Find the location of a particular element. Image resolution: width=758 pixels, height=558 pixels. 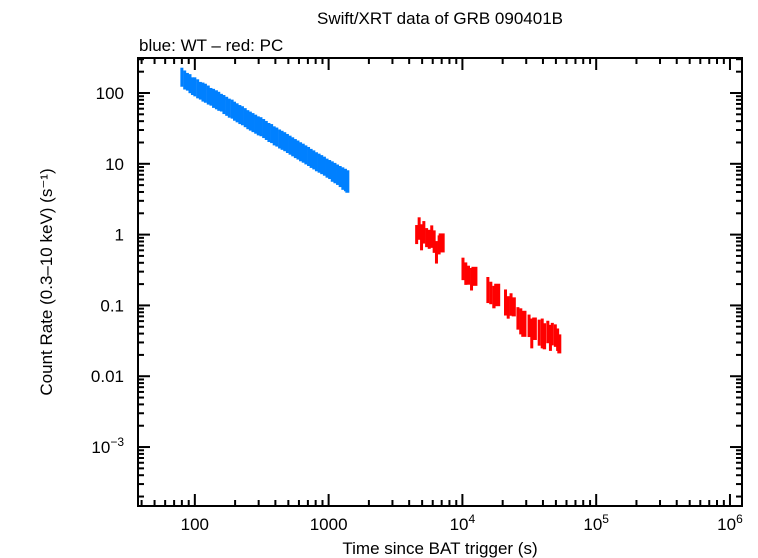

series-pc is located at coordinates (488, 285).